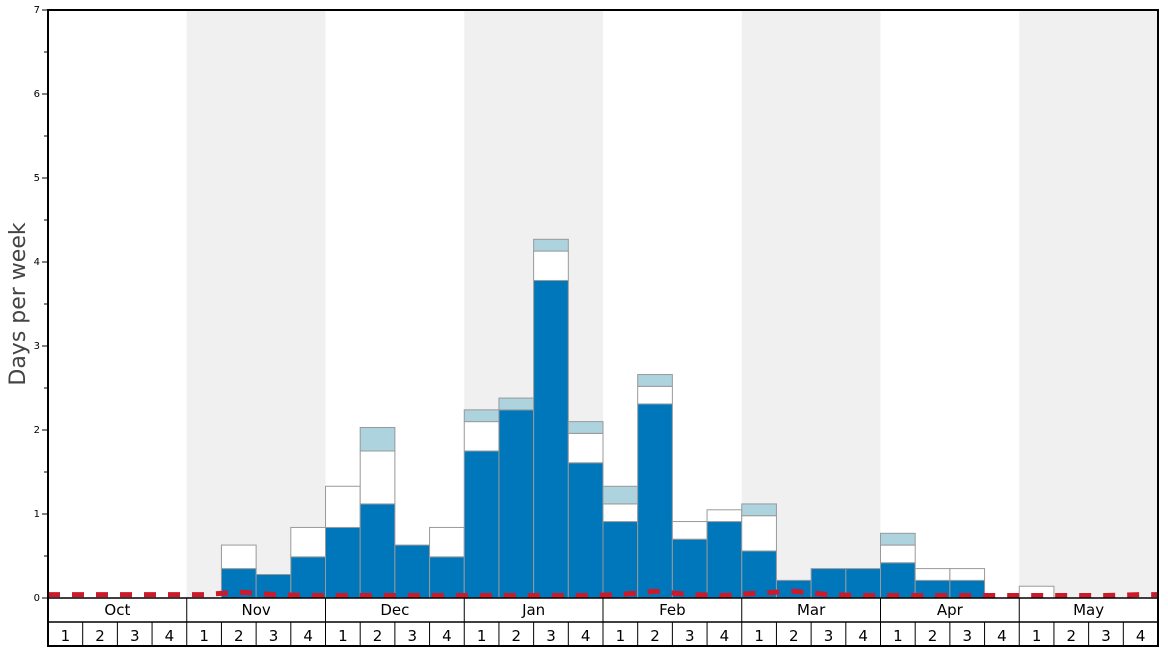 Image resolution: width=1168 pixels, height=652 pixels. Describe the element at coordinates (690, 636) in the screenshot. I see `week-label-feb-3: 3` at that location.